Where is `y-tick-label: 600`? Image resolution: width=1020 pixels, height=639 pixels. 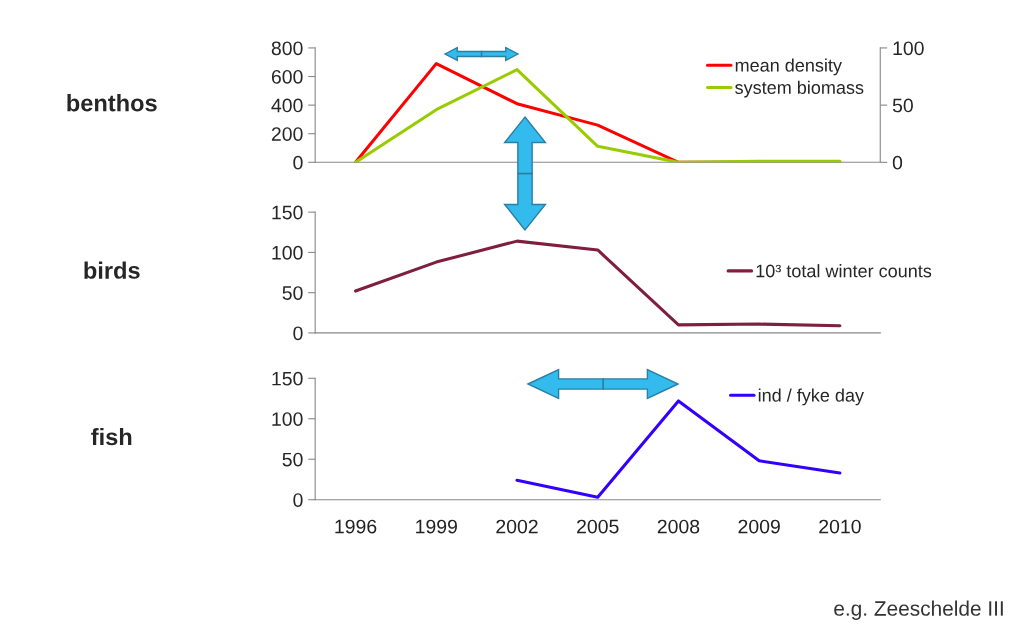
y-tick-label: 600 is located at coordinates (287, 76).